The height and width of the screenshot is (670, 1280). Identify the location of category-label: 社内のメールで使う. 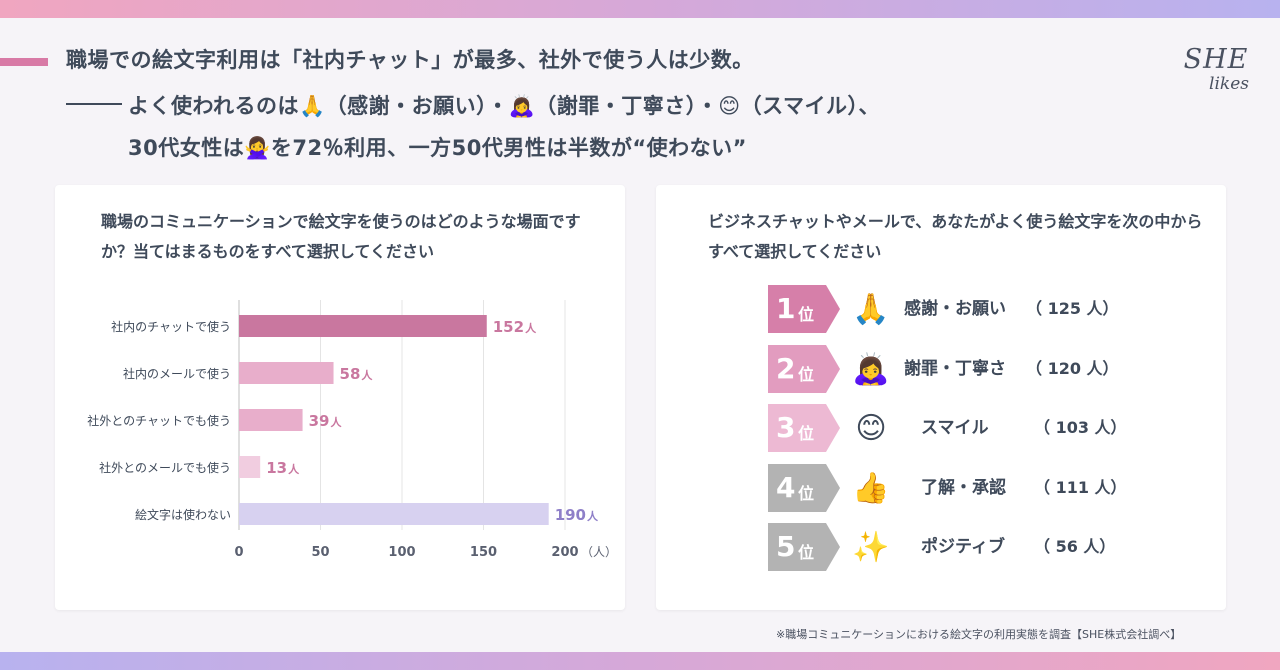
(177, 373).